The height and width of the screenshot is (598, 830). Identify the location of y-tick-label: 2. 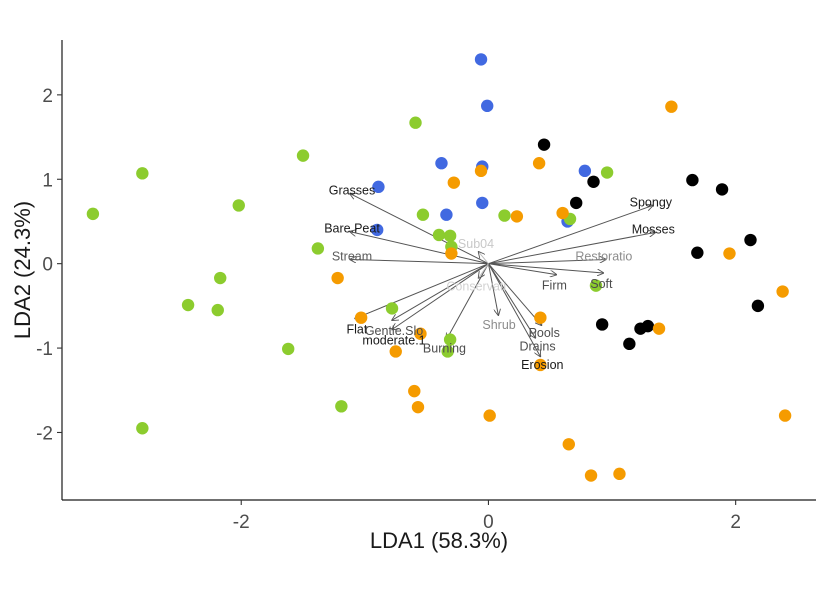
(47, 96).